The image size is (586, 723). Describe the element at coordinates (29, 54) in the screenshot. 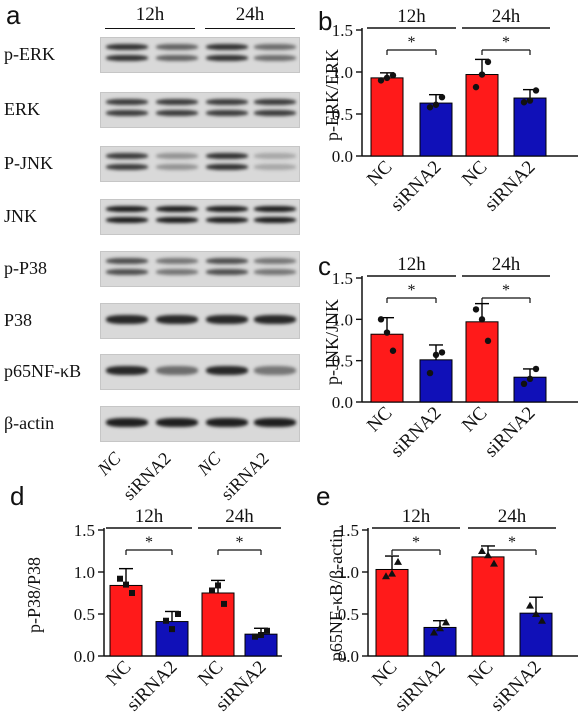

I see `blot-row-label: p-ERK` at that location.